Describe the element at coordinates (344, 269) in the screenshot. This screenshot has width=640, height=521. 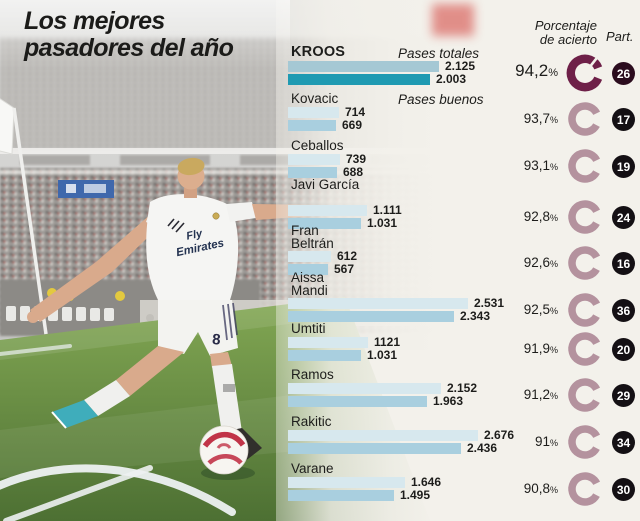
I see `bar-value-buenos: 567` at that location.